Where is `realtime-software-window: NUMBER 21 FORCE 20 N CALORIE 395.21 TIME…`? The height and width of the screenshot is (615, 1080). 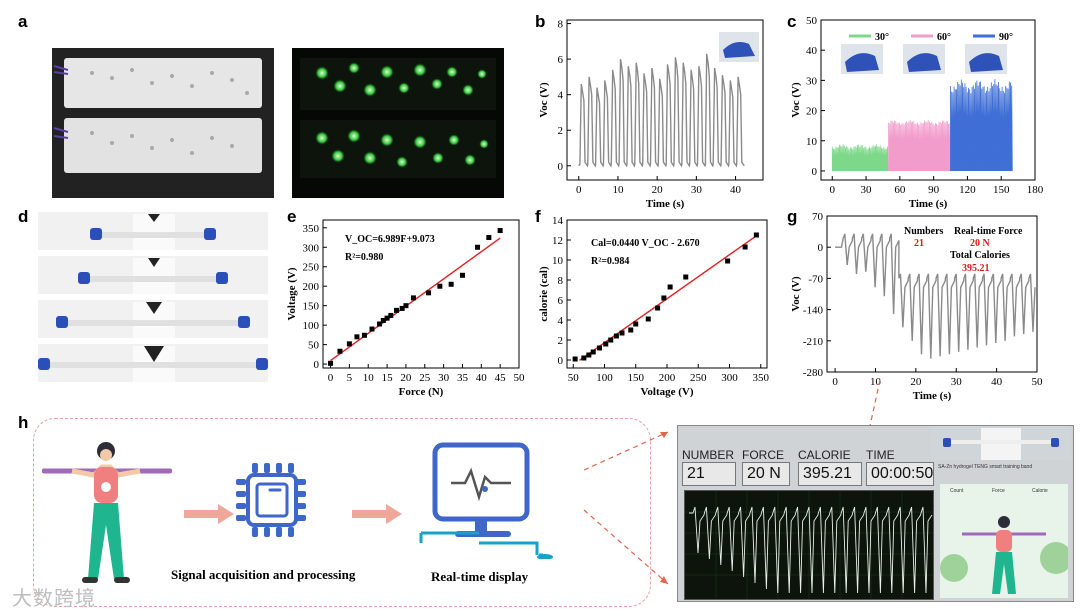 realtime-software-window: NUMBER 21 FORCE 20 N CALORIE 395.21 TIME… is located at coordinates (875, 513).